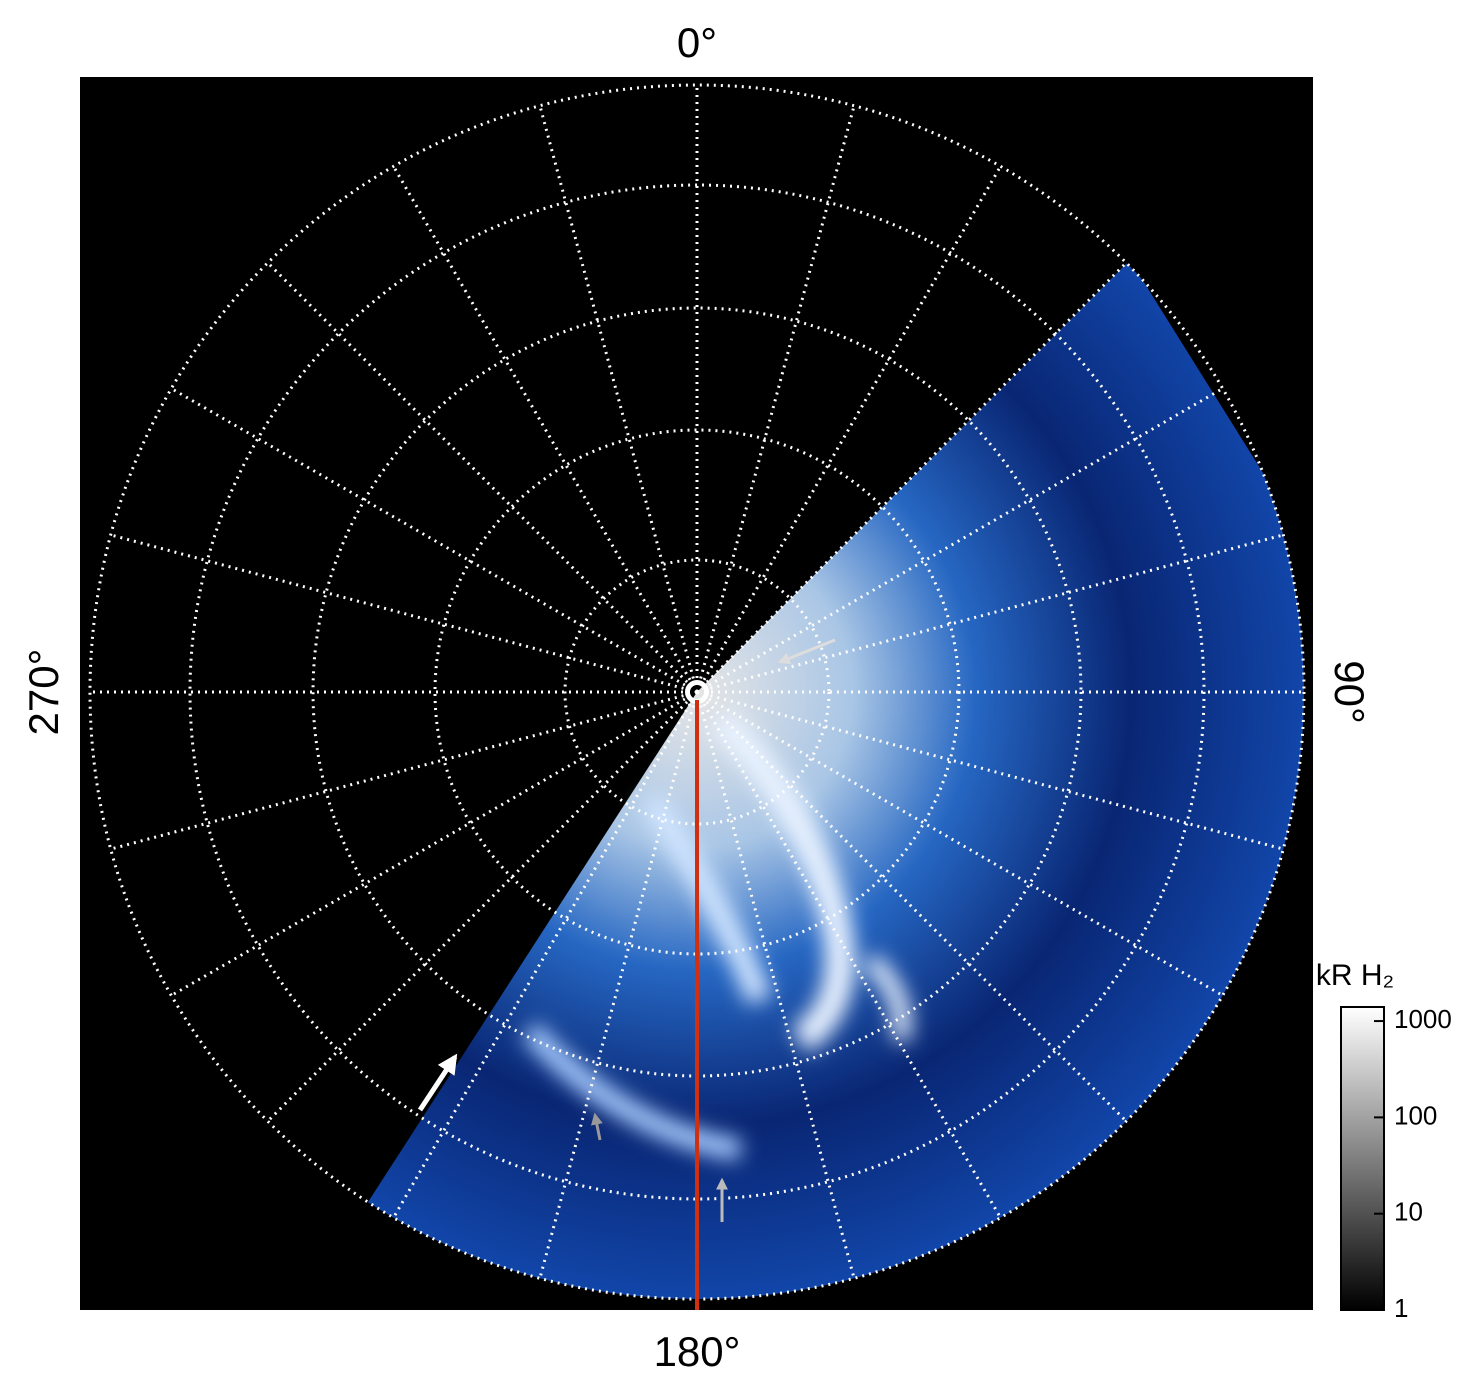  I want to click on direction-label: 180°, so click(697, 1351).